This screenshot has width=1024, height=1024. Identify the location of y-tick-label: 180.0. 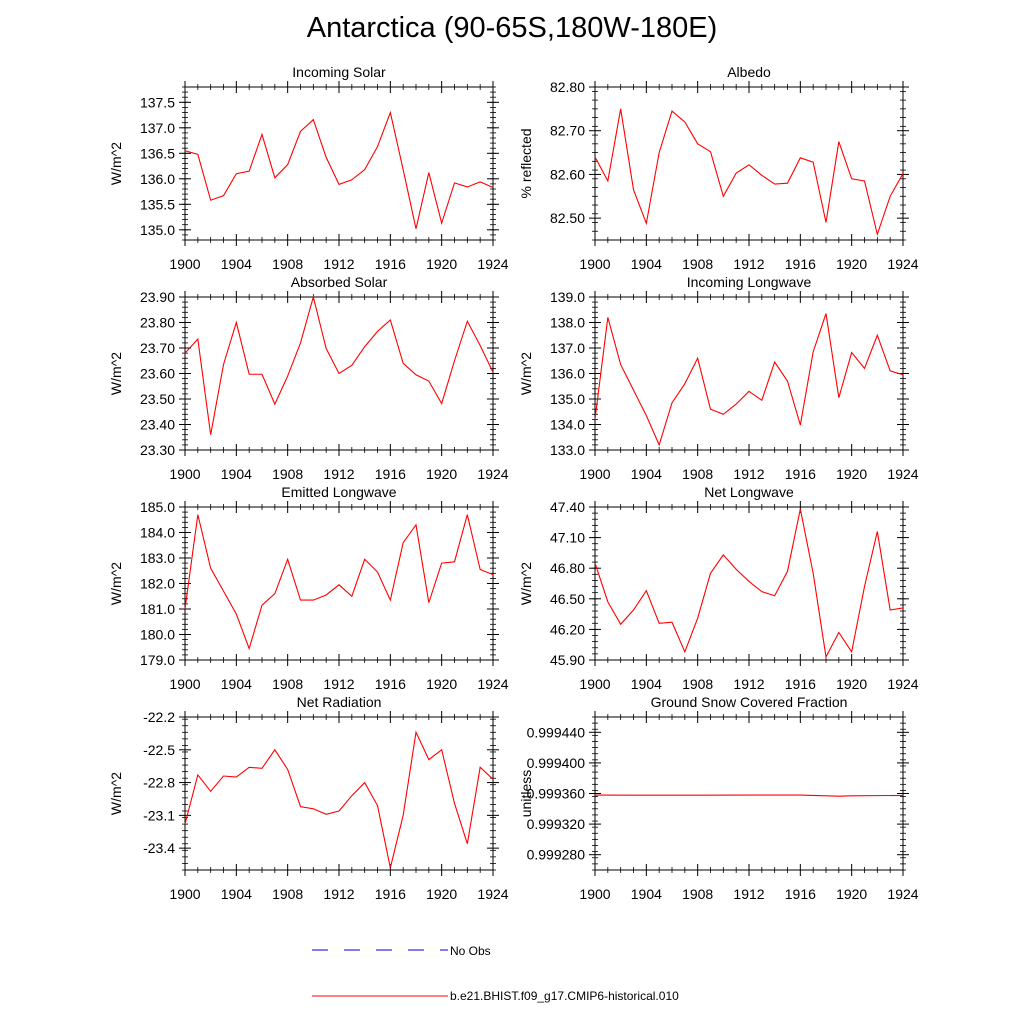
(157, 635).